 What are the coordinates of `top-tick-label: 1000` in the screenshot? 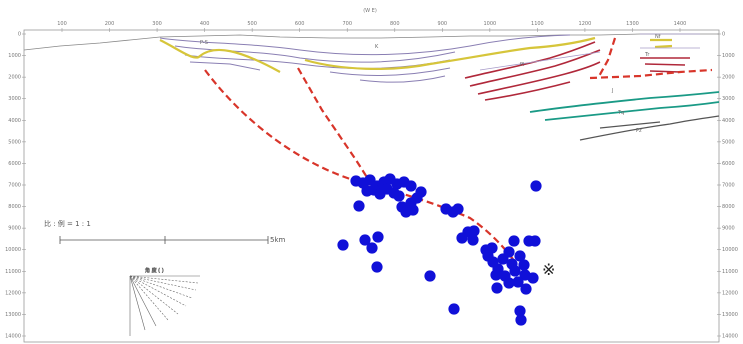 It's located at (489, 24).